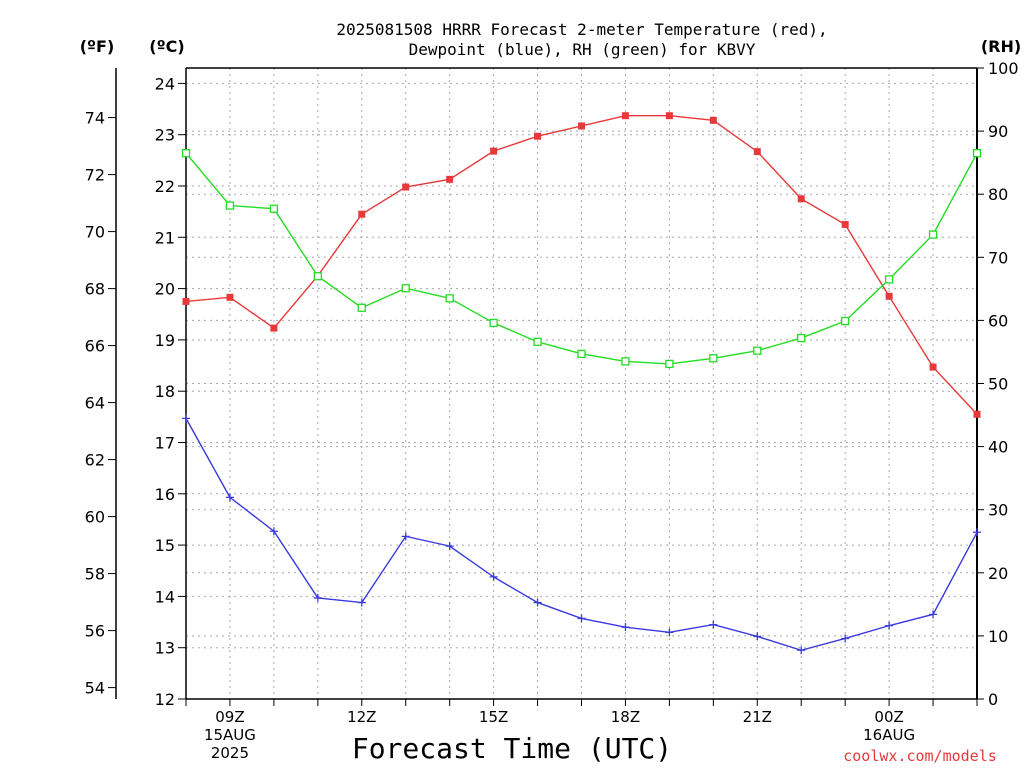 This screenshot has height=768, width=1024. Describe the element at coordinates (95, 688) in the screenshot. I see `fahrenheit-tick-label: 54` at that location.